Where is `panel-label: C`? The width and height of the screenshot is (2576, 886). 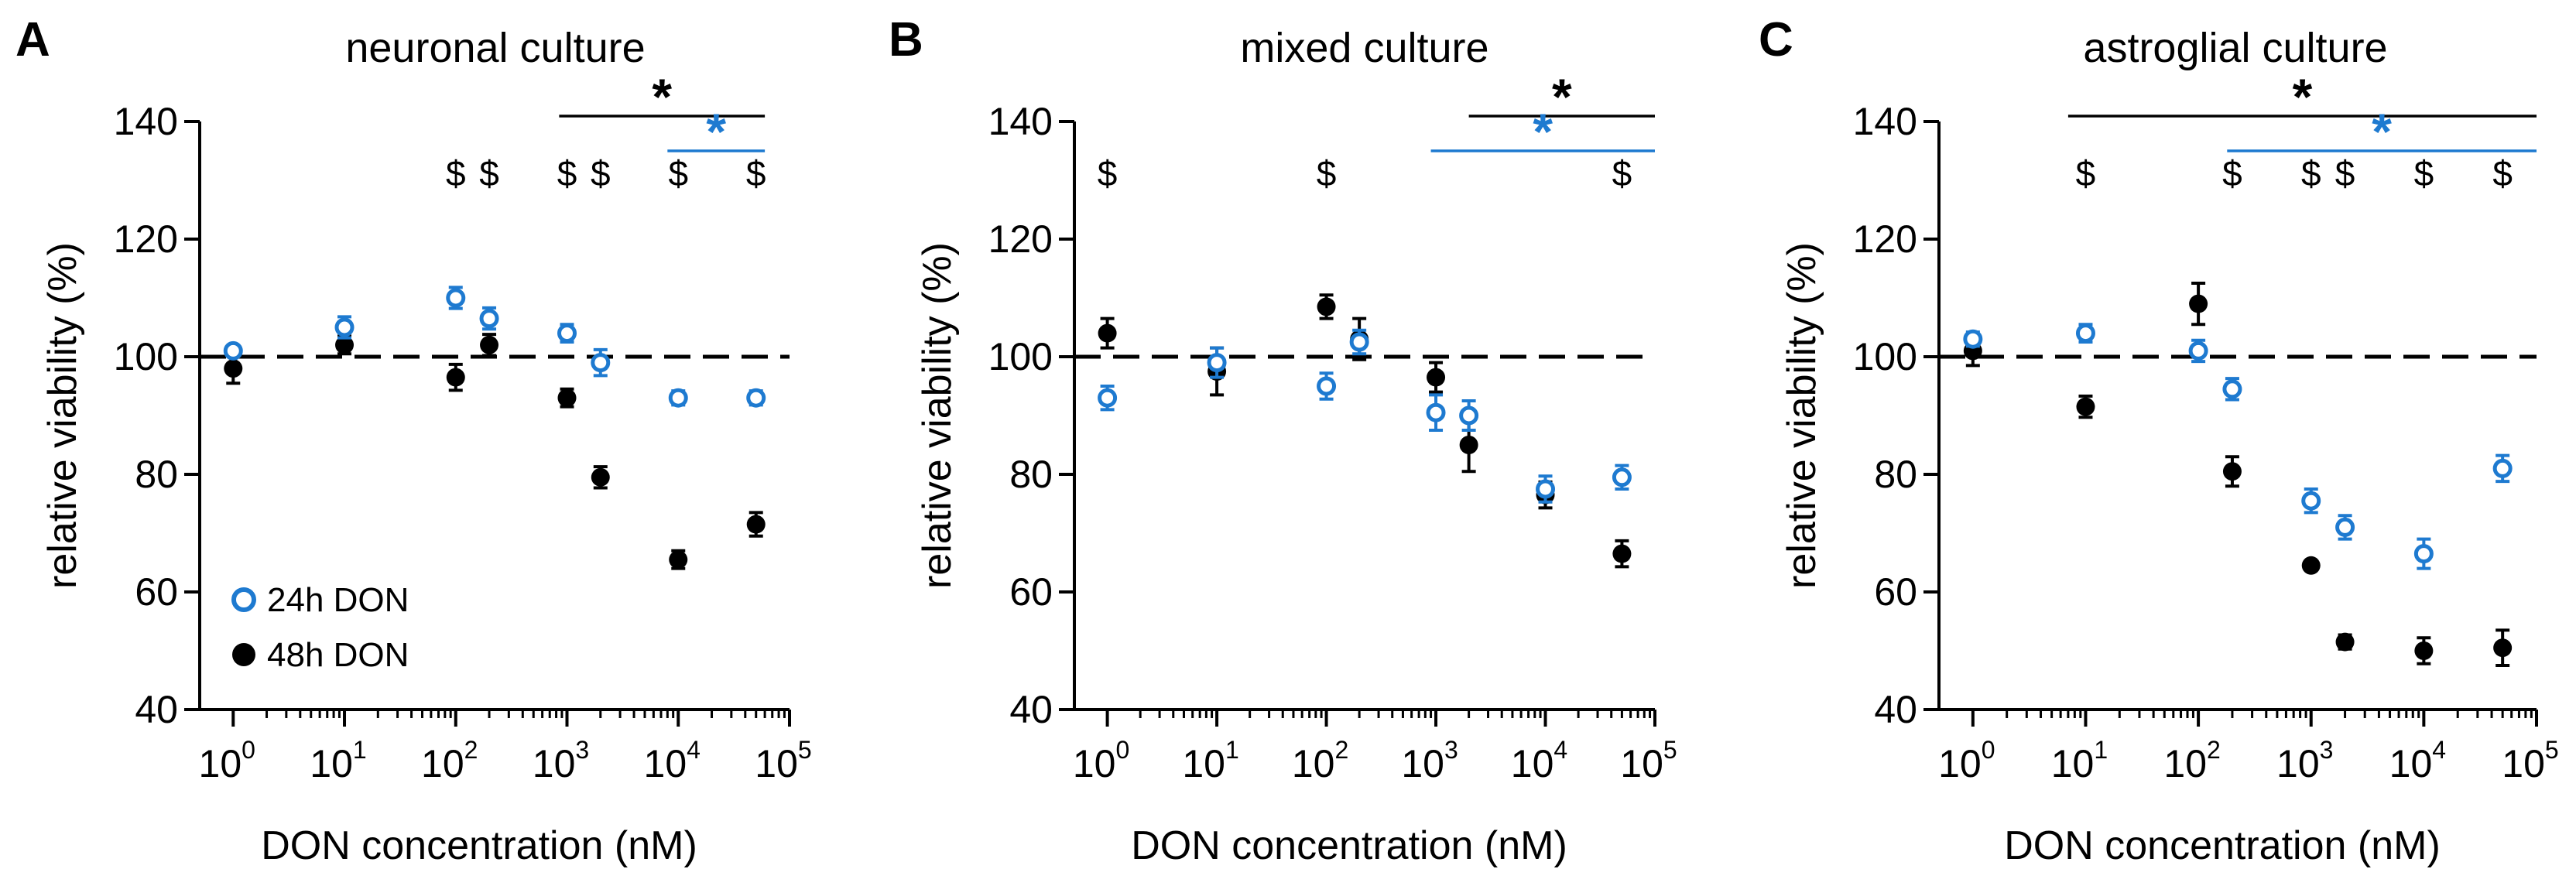 panel-label: C is located at coordinates (1776, 40).